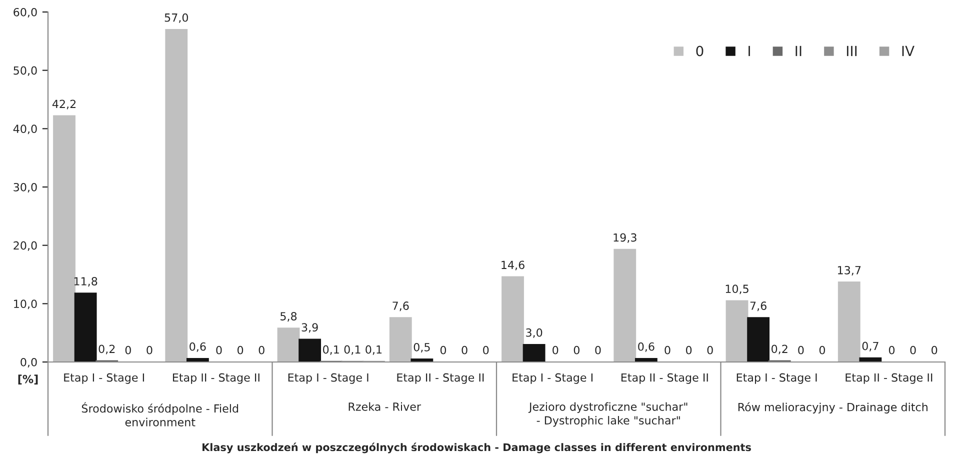 This screenshot has width=953, height=456. What do you see at coordinates (799, 51) in the screenshot?
I see `legend-label: II` at bounding box center [799, 51].